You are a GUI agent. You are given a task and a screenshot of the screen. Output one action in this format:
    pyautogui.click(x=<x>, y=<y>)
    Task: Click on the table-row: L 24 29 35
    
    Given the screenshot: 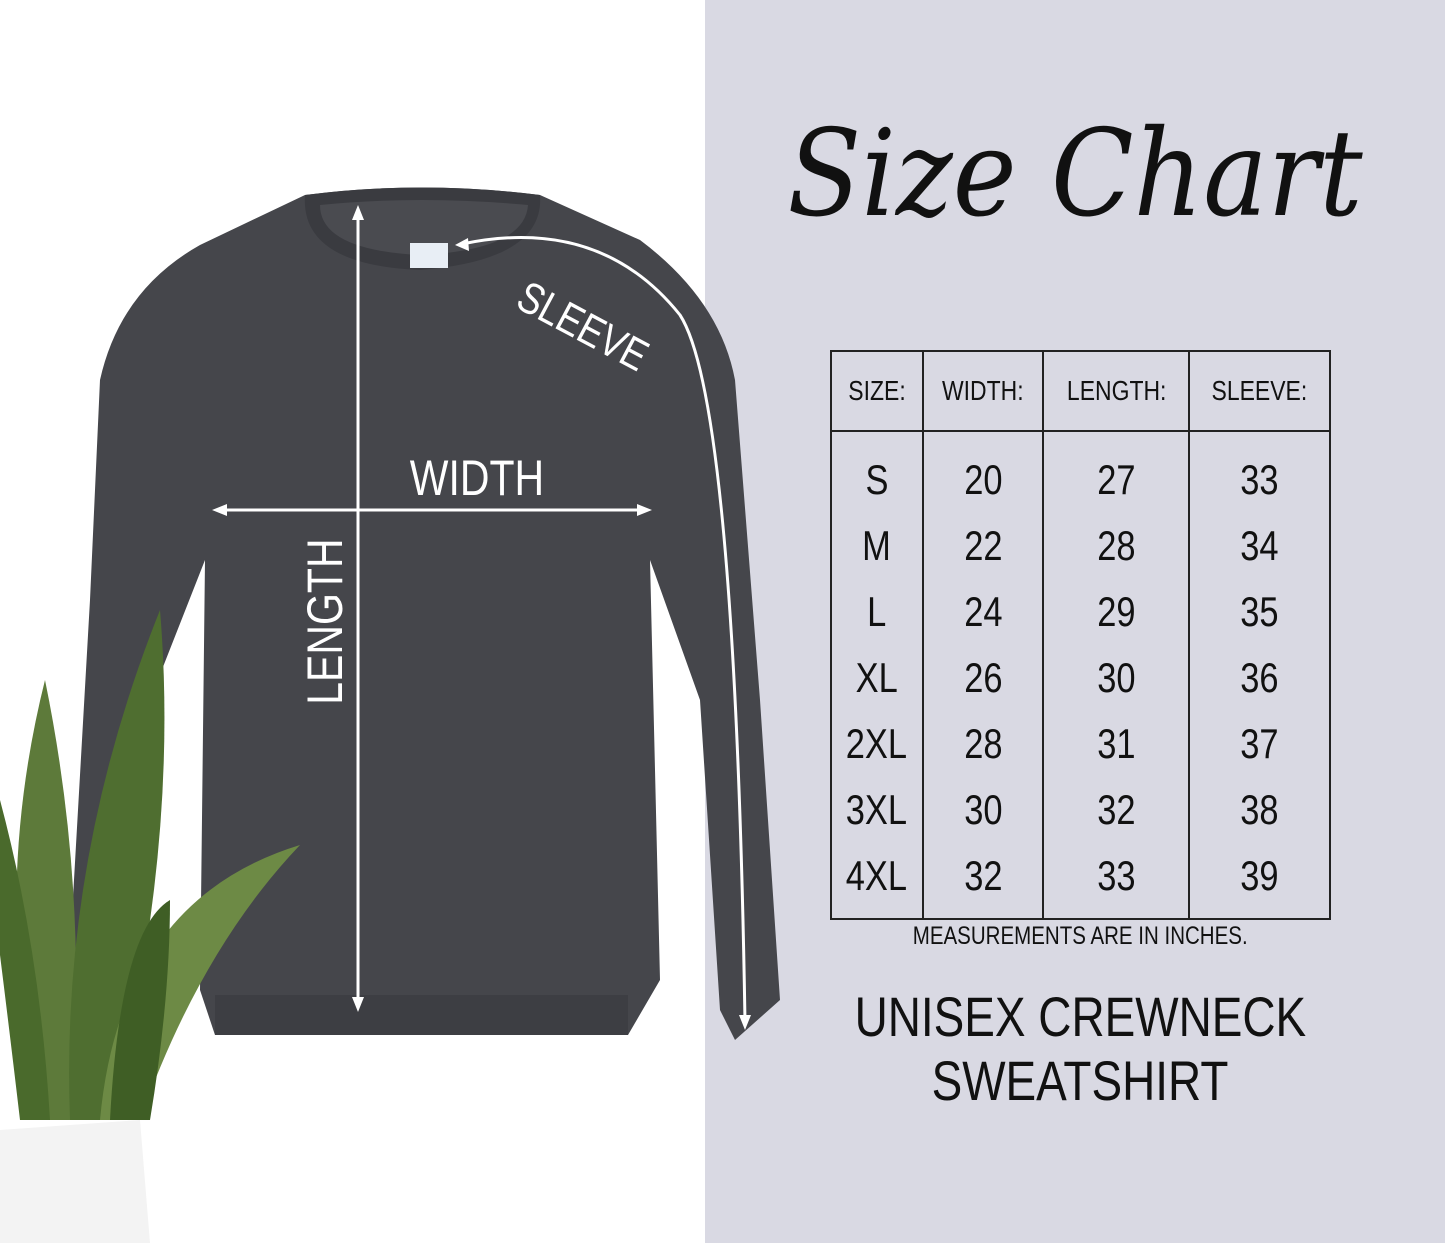 What is the action you would take?
    pyautogui.click(x=1080, y=612)
    